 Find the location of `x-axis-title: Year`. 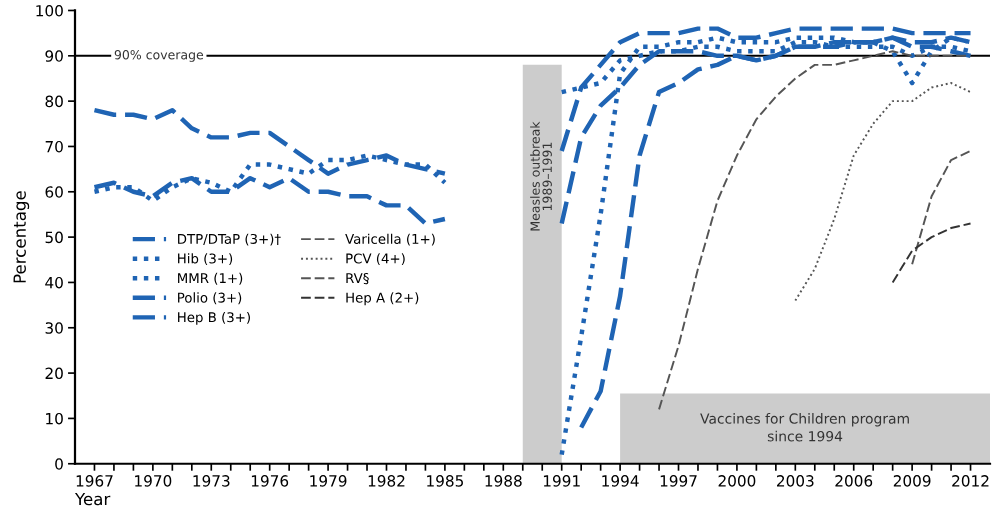

x-axis-title: Year is located at coordinates (92, 499).